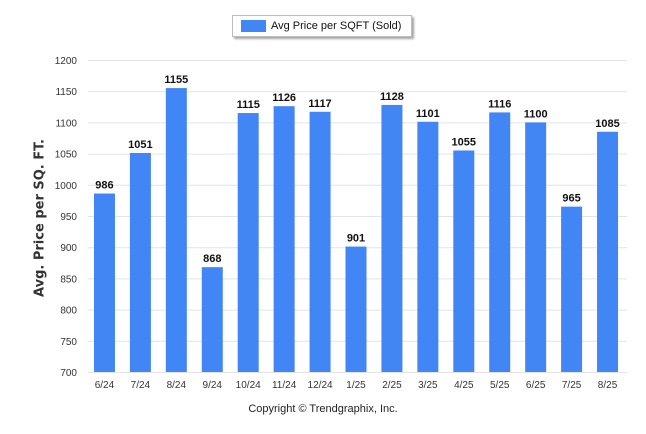  What do you see at coordinates (319, 104) in the screenshot?
I see `data-label: 1117` at bounding box center [319, 104].